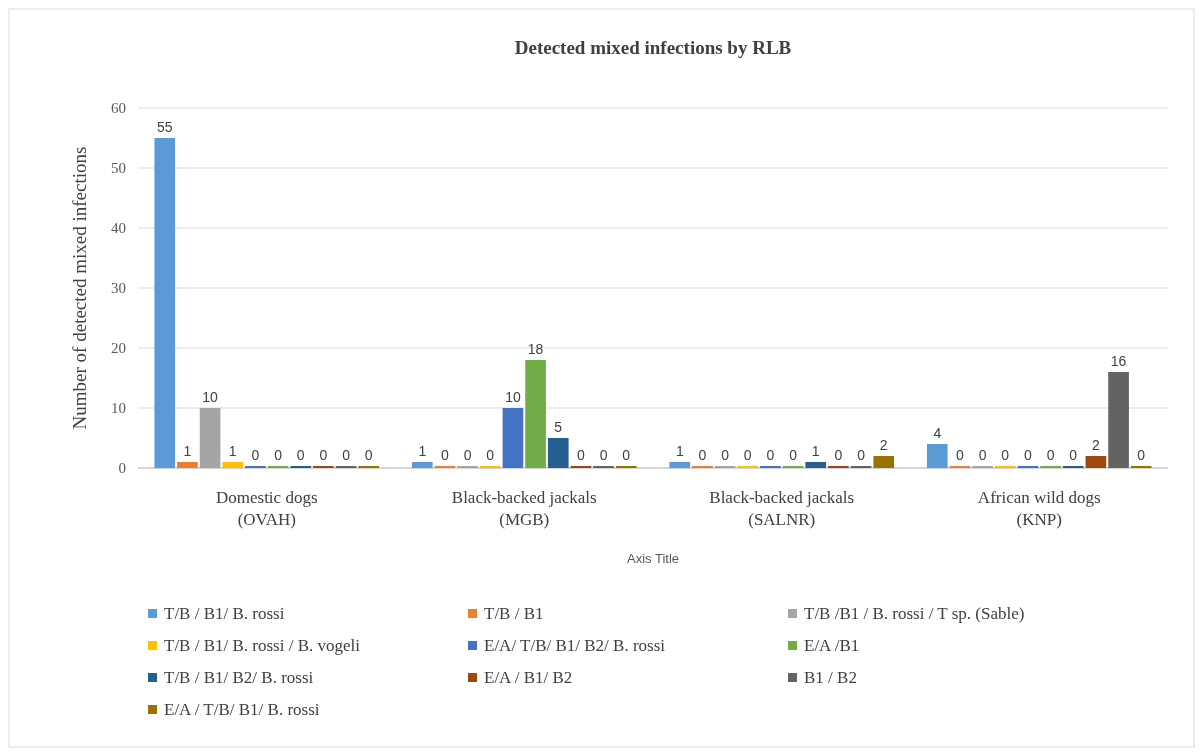 This screenshot has height=754, width=1203. I want to click on x-tick-label: Black-backed jackals (MGB), so click(524, 508).